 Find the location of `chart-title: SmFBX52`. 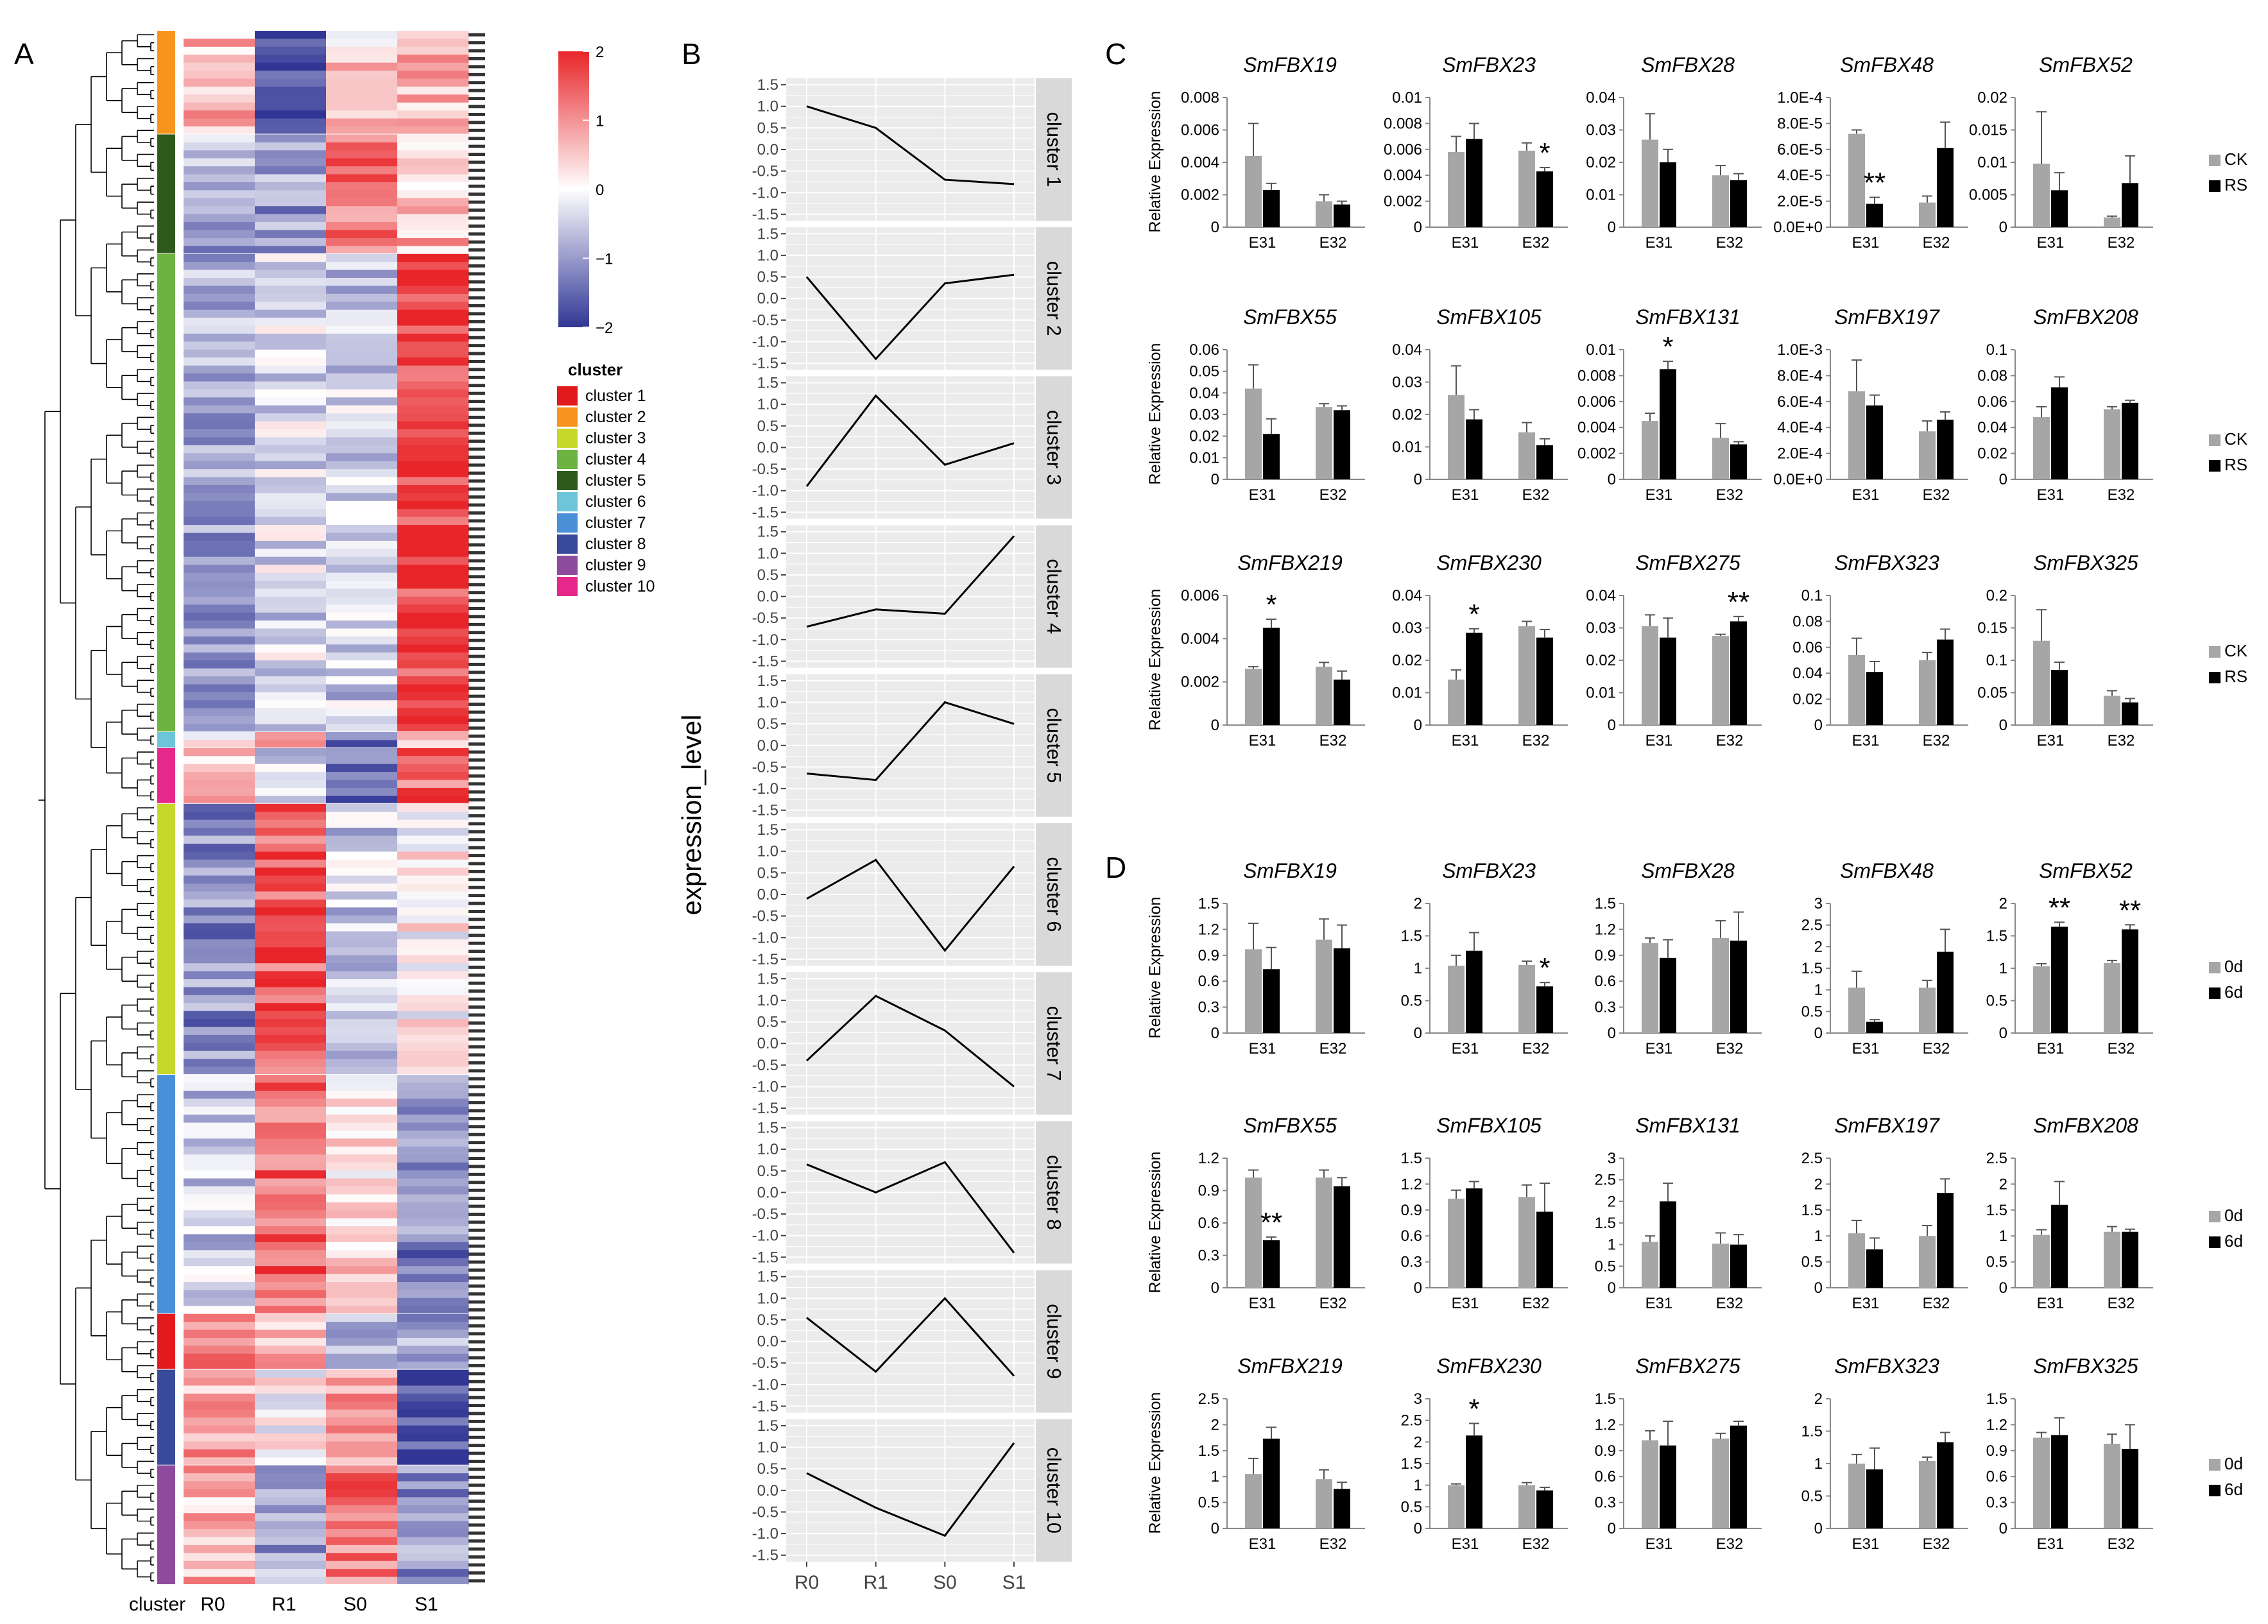

chart-title: SmFBX52 is located at coordinates (2086, 64).